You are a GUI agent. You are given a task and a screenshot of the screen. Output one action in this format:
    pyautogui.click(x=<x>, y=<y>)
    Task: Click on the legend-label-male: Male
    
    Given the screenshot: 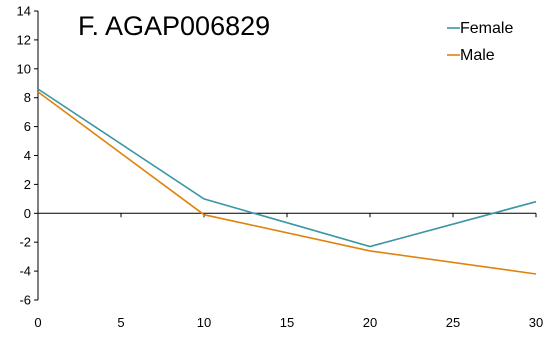 What is the action you would take?
    pyautogui.click(x=477, y=55)
    